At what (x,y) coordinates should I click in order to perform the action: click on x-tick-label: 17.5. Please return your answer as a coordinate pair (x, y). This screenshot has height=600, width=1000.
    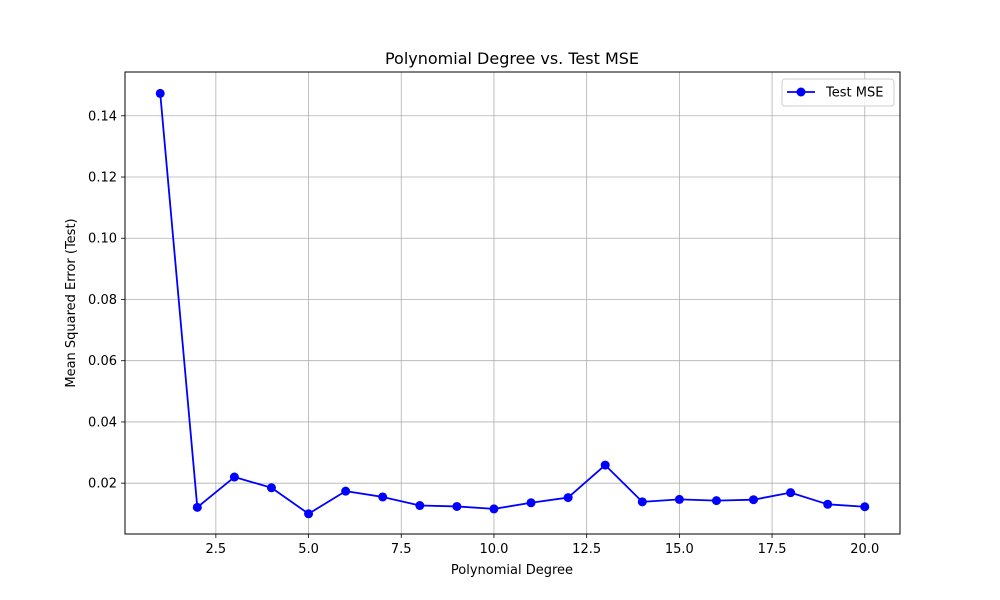
    Looking at the image, I should click on (772, 549).